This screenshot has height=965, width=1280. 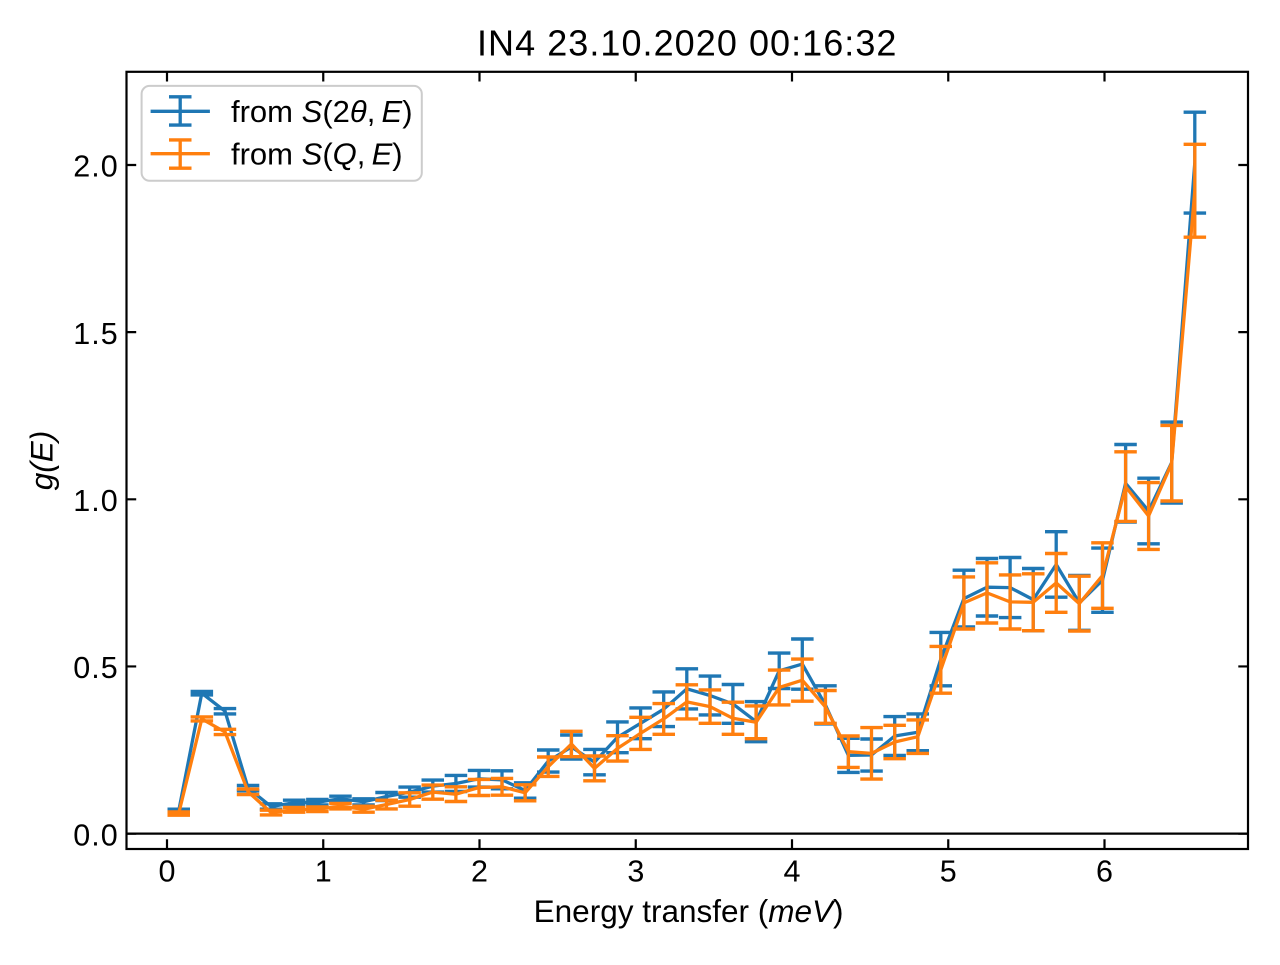 What do you see at coordinates (792, 872) in the screenshot?
I see `svg-text: 4` at bounding box center [792, 872].